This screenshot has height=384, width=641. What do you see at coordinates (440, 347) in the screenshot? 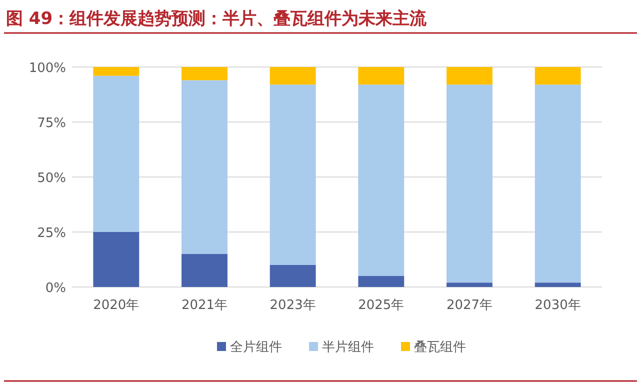
I see `legend-label: 叠瓦组件` at bounding box center [440, 347].